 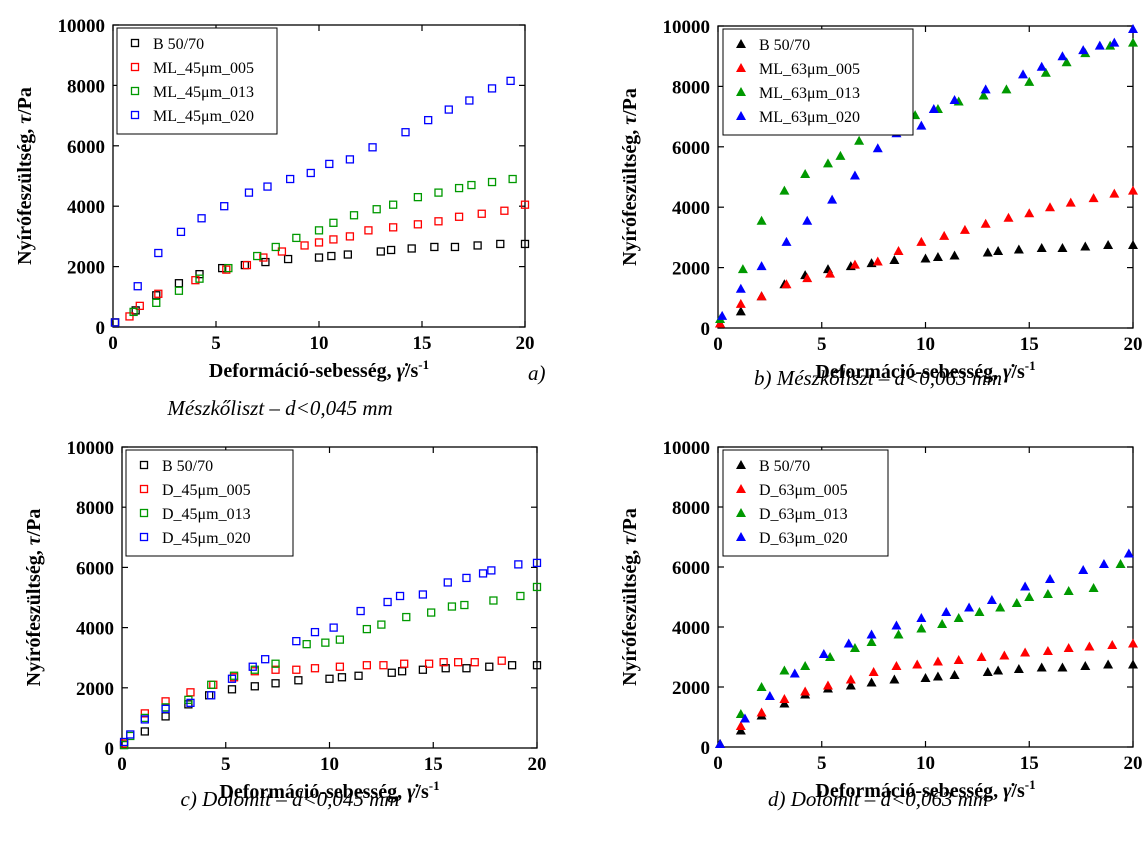 What do you see at coordinates (718, 344) in the screenshot?
I see `x-tick-label: 0` at bounding box center [718, 344].